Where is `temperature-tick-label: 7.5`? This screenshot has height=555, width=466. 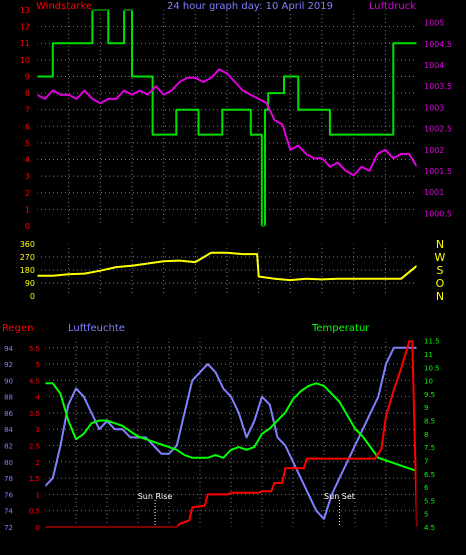 temperature-tick-label: 7.5 is located at coordinates (429, 448).